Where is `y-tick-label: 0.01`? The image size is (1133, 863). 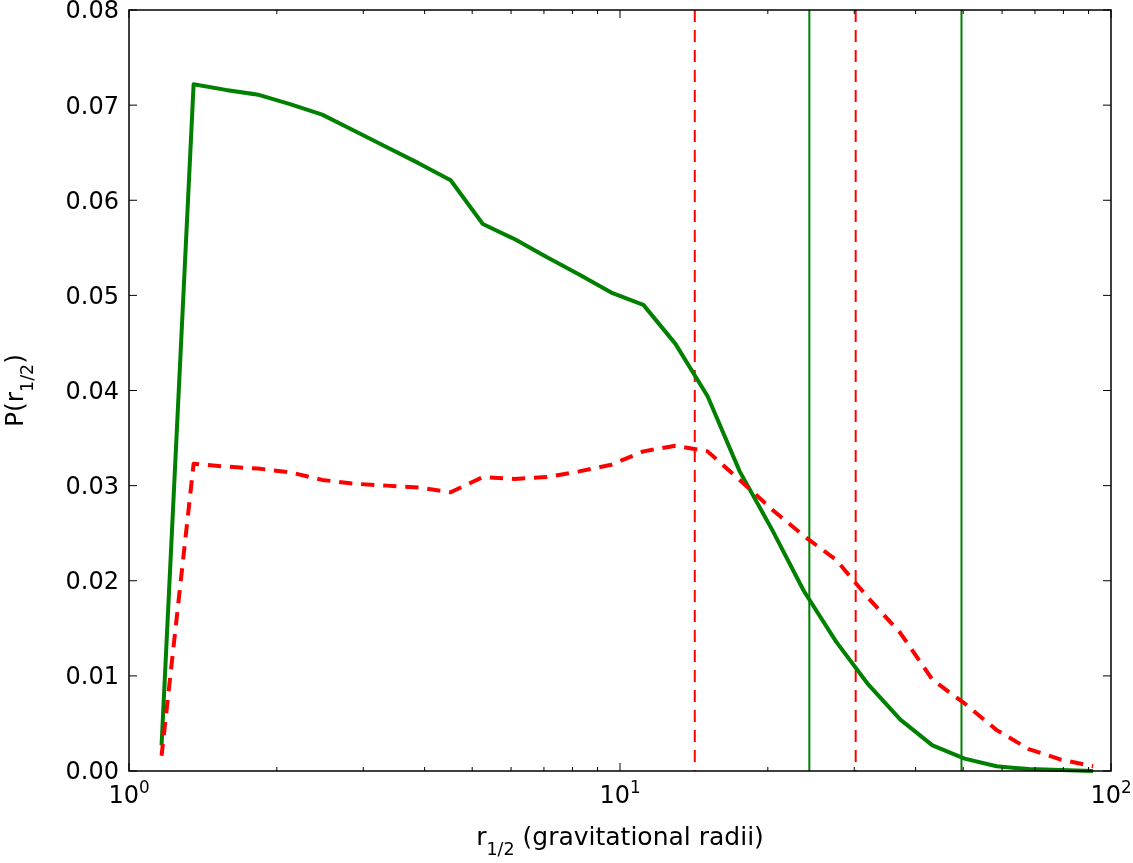
y-tick-label: 0.01 is located at coordinates (92, 676).